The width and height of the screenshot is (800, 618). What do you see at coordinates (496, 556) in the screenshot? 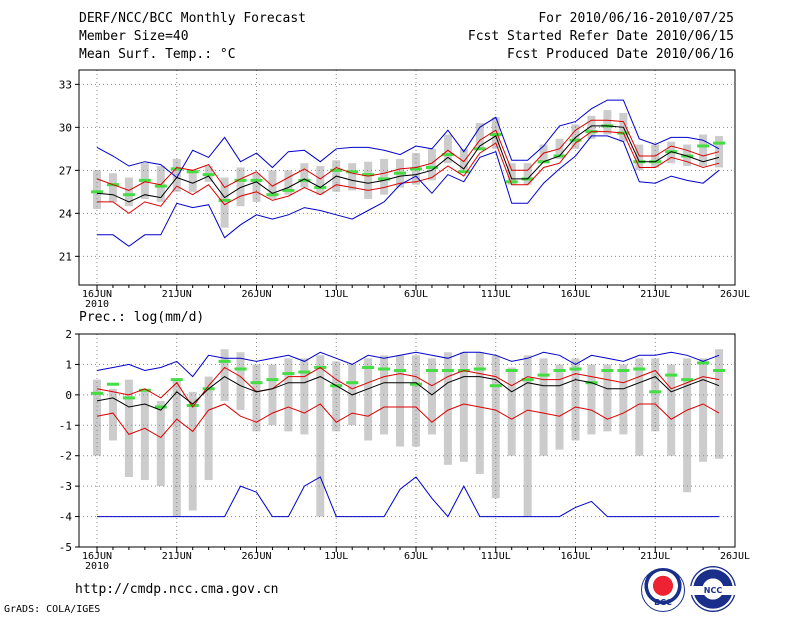
I see `x-tick-label: 11JUL` at bounding box center [496, 556].